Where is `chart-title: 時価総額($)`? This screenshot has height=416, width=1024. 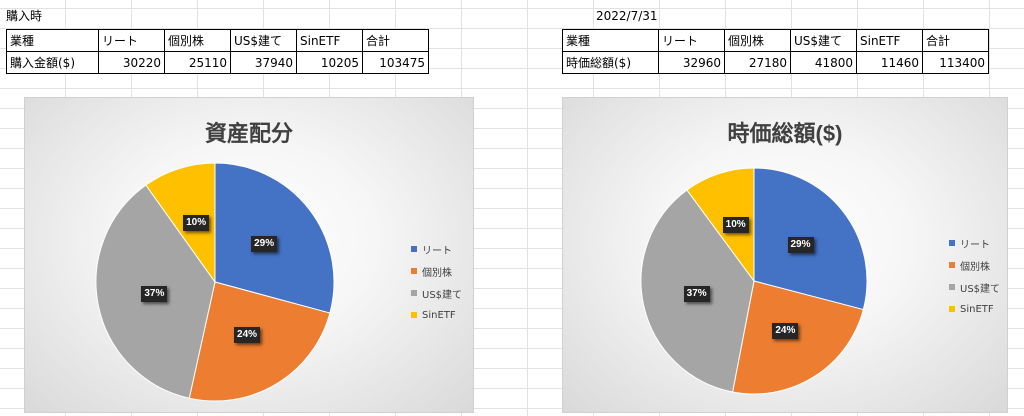 chart-title: 時価総額($) is located at coordinates (785, 133).